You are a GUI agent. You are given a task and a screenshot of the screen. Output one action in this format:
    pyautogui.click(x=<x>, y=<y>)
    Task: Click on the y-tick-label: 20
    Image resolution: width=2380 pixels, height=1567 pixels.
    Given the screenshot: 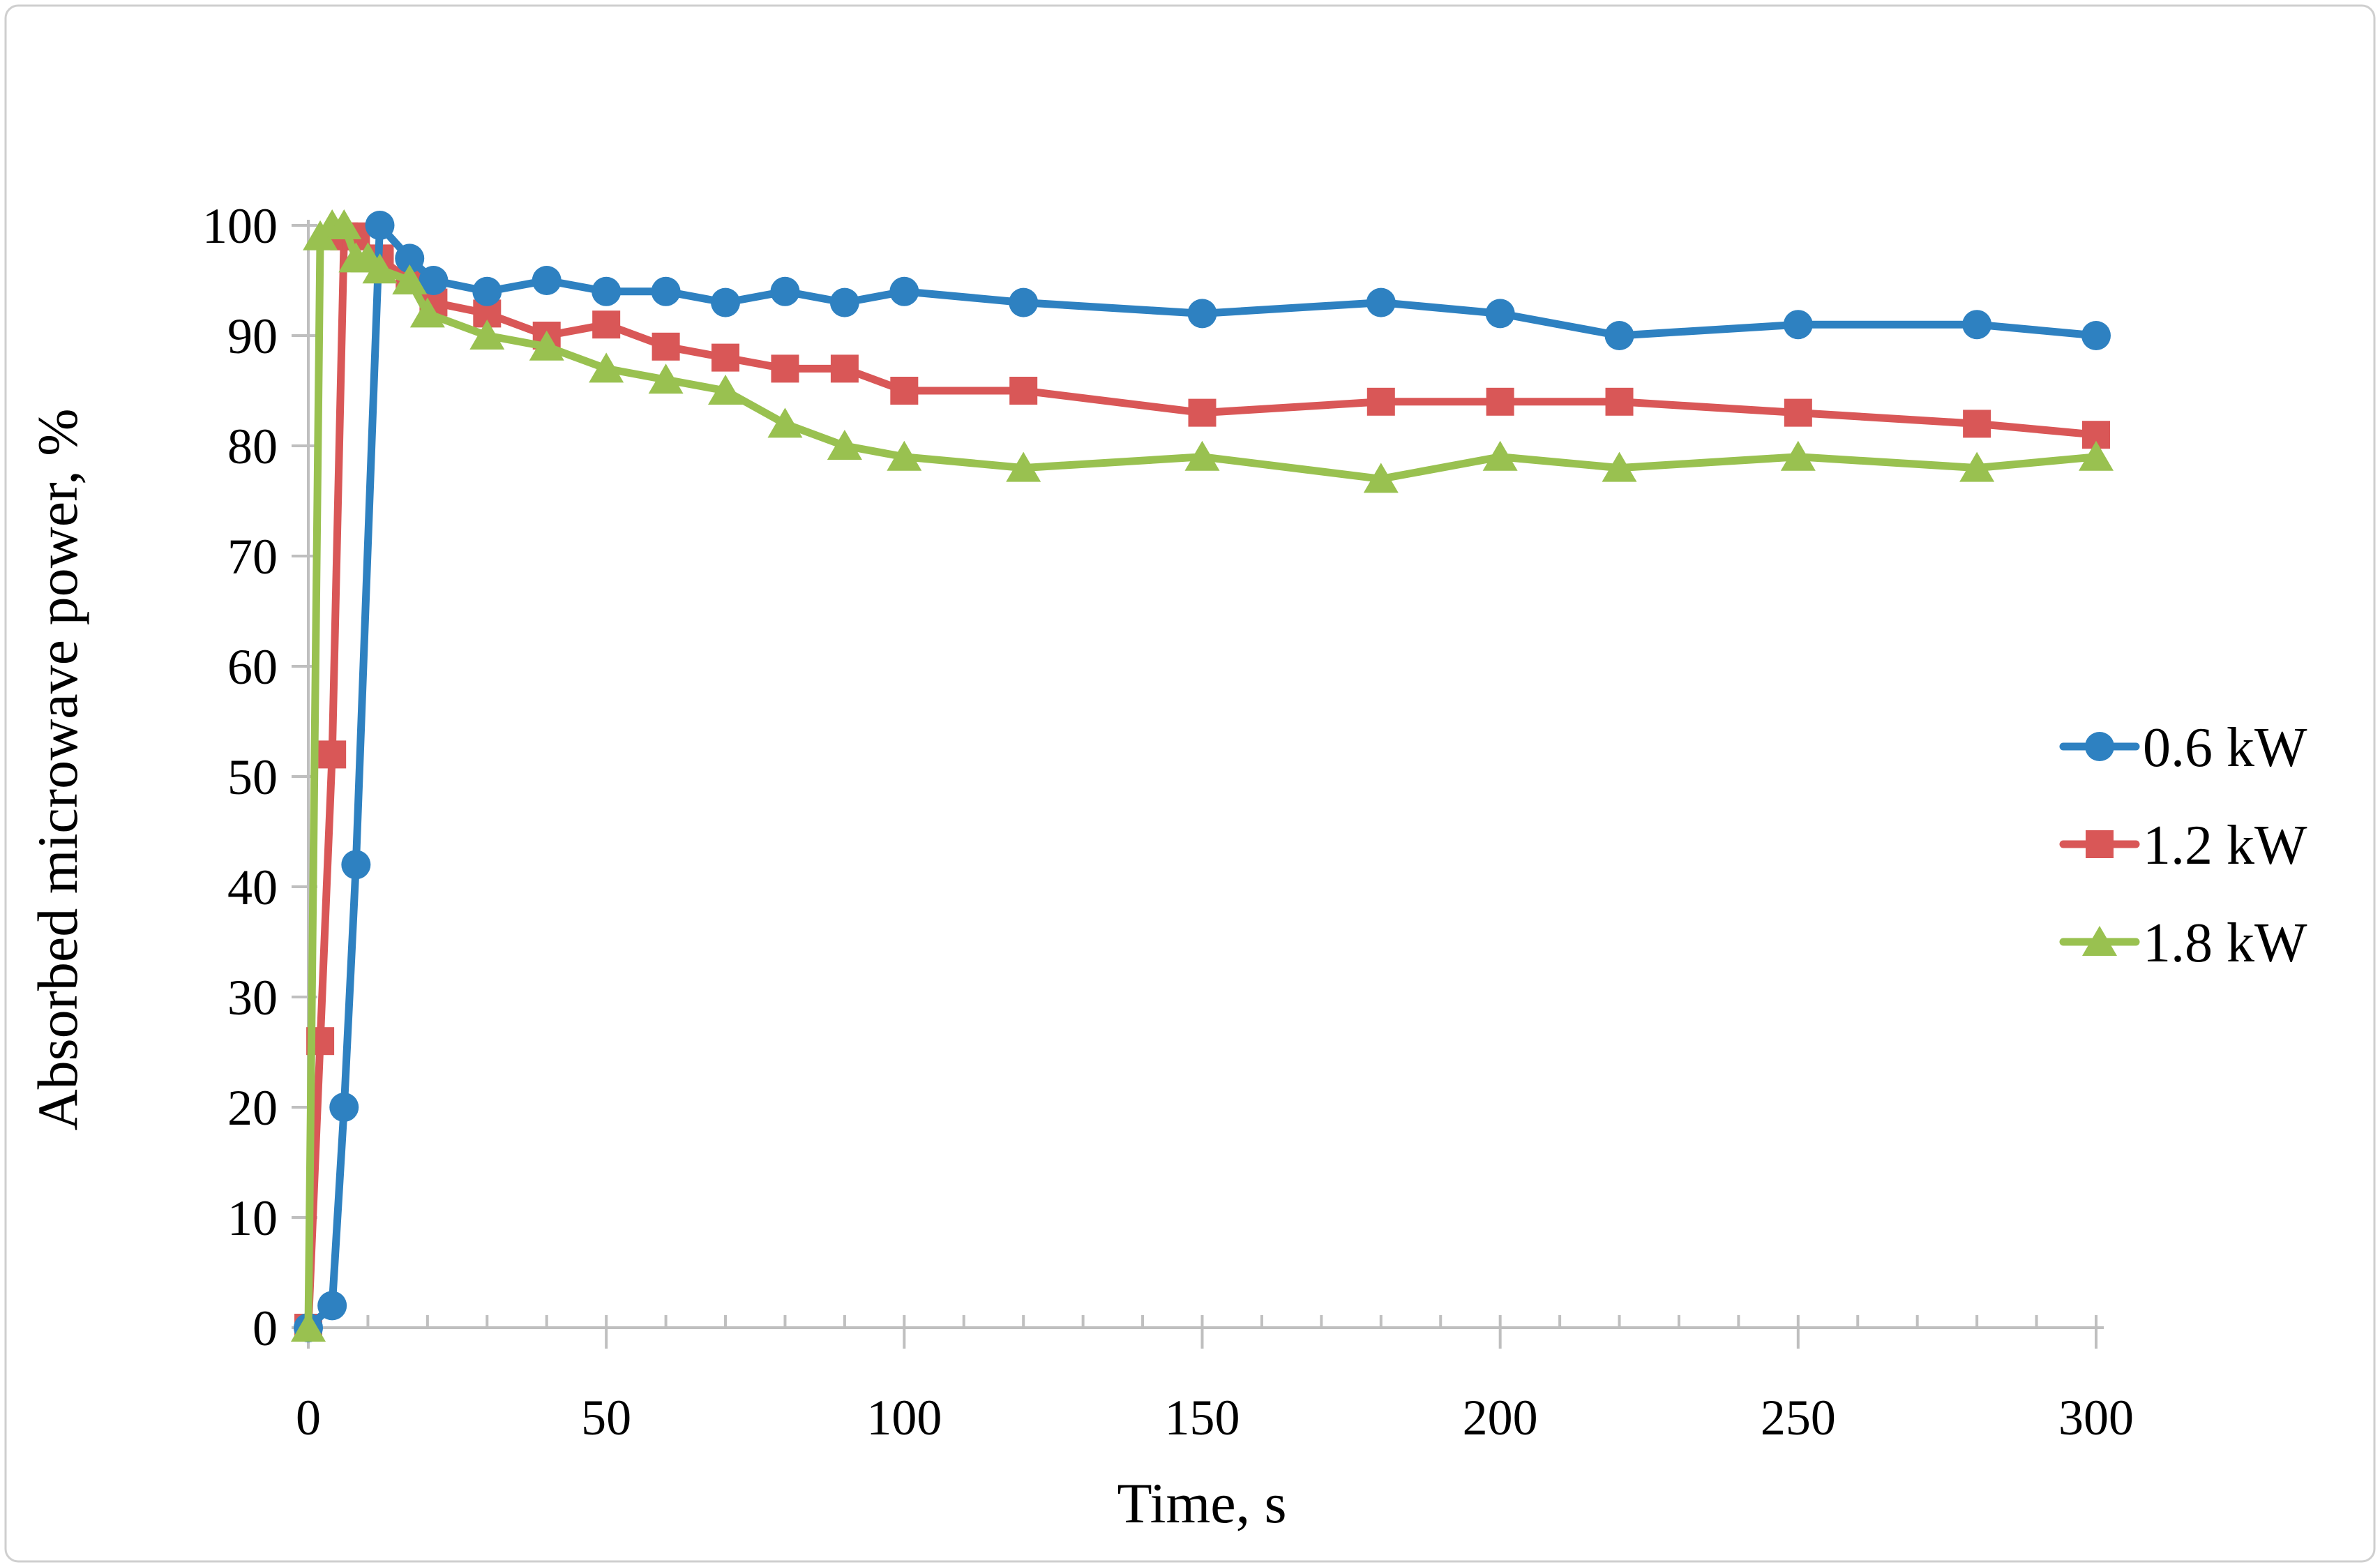 What is the action you would take?
    pyautogui.click(x=252, y=1108)
    